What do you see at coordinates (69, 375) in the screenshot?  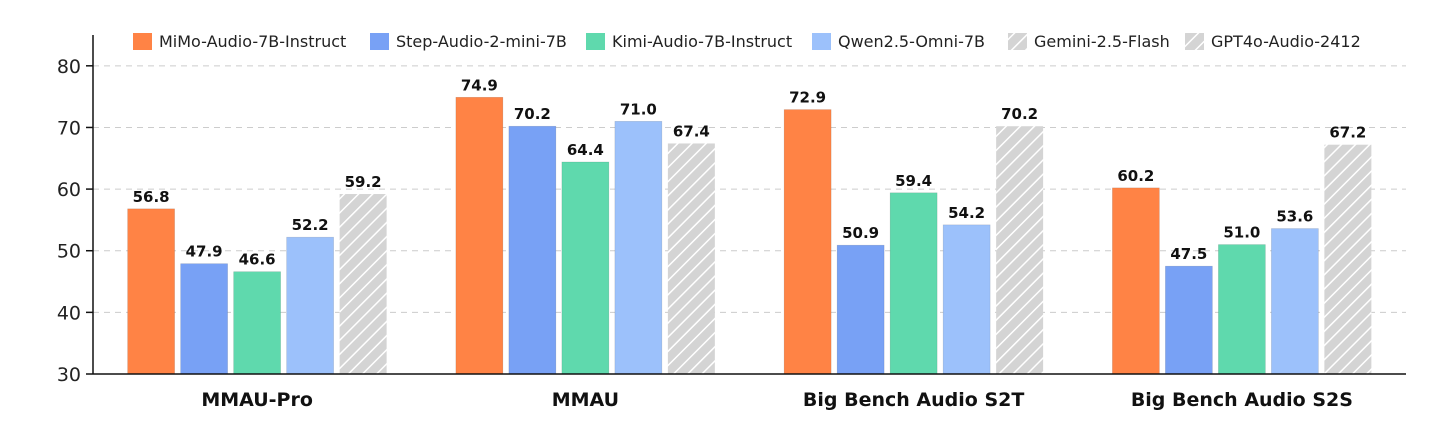 I see `y-tick-label: 30` at bounding box center [69, 375].